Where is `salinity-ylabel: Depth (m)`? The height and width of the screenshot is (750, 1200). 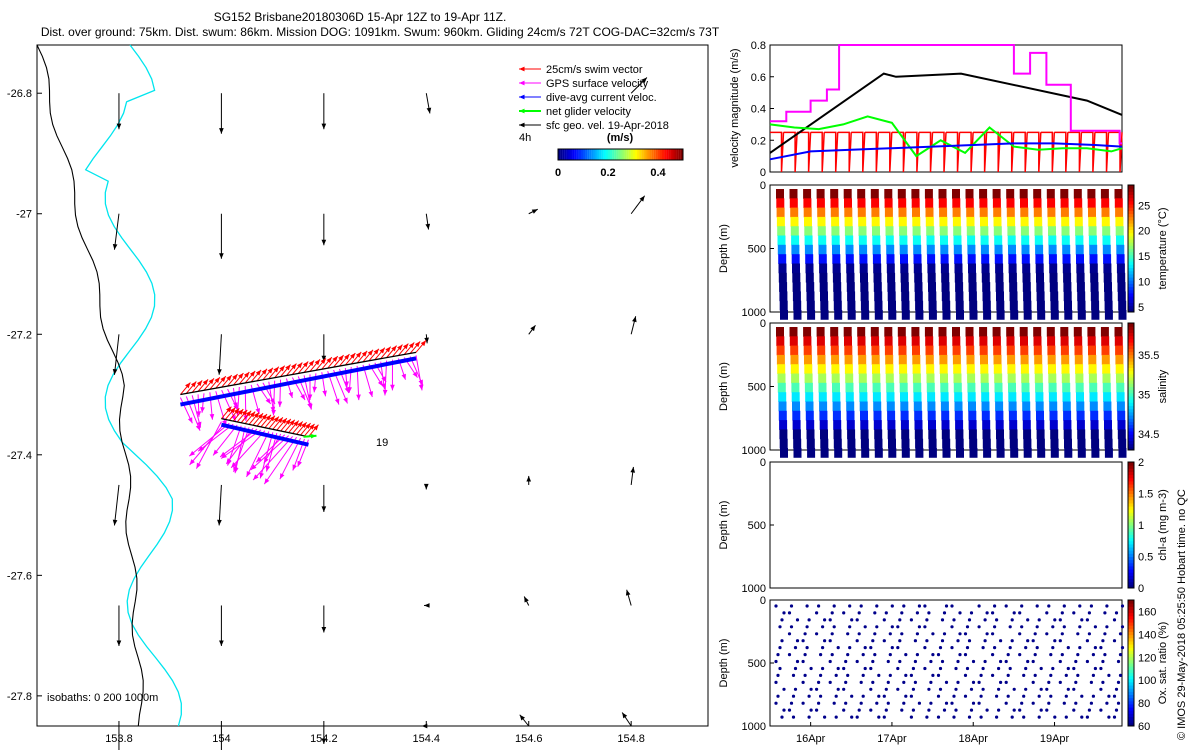 salinity-ylabel: Depth (m) is located at coordinates (724, 386).